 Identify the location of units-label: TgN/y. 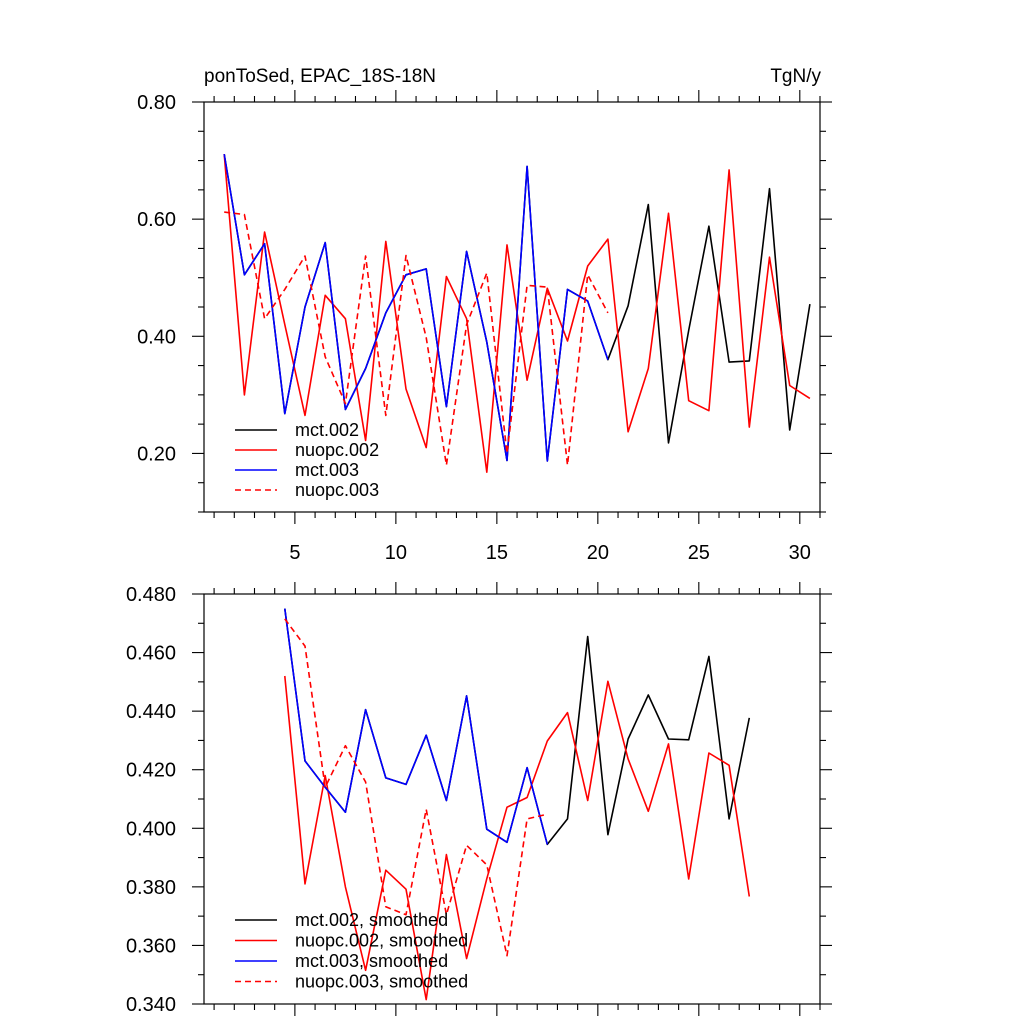
(795, 76).